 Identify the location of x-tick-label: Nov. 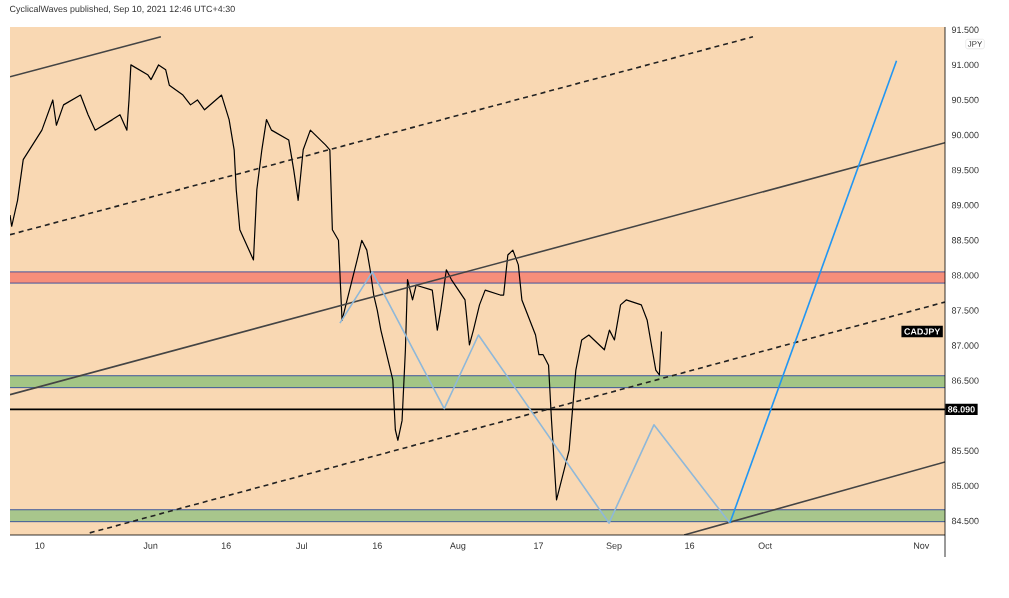
(922, 545).